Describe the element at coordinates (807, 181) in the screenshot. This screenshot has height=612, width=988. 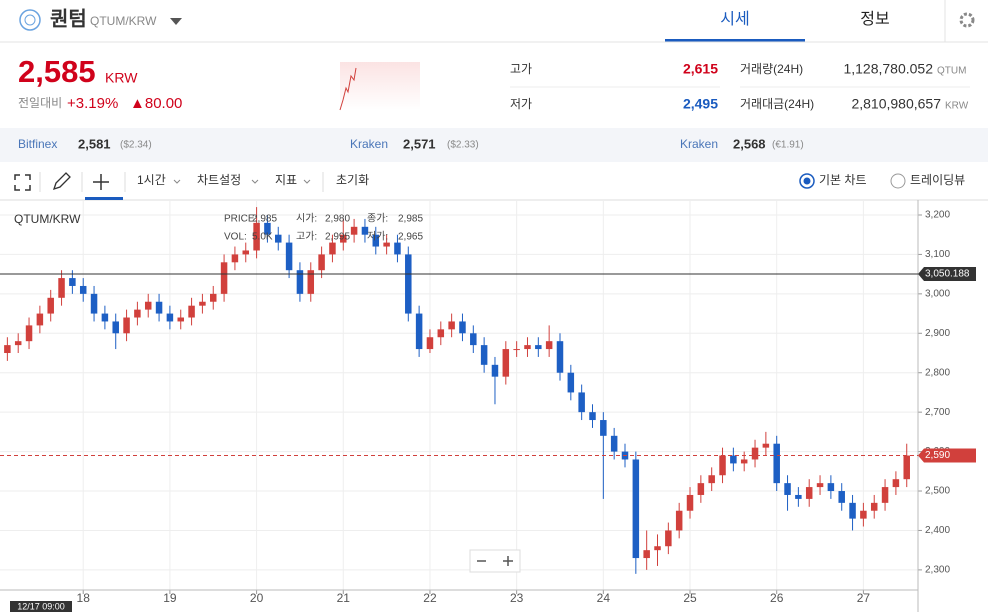
I see `radio-selected` at that location.